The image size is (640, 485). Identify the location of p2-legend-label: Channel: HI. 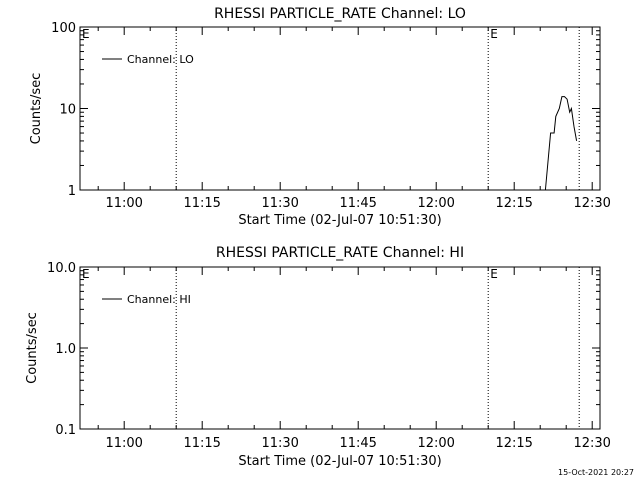
(159, 299).